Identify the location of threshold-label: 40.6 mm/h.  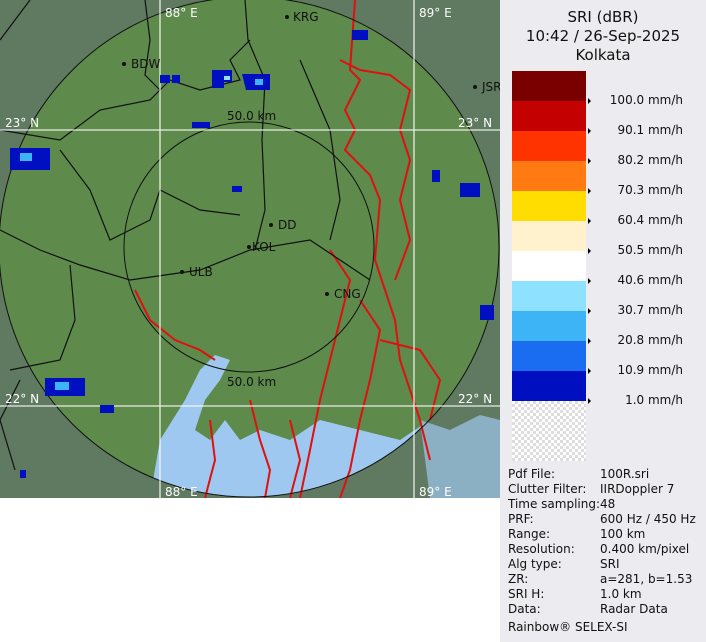
(635, 280).